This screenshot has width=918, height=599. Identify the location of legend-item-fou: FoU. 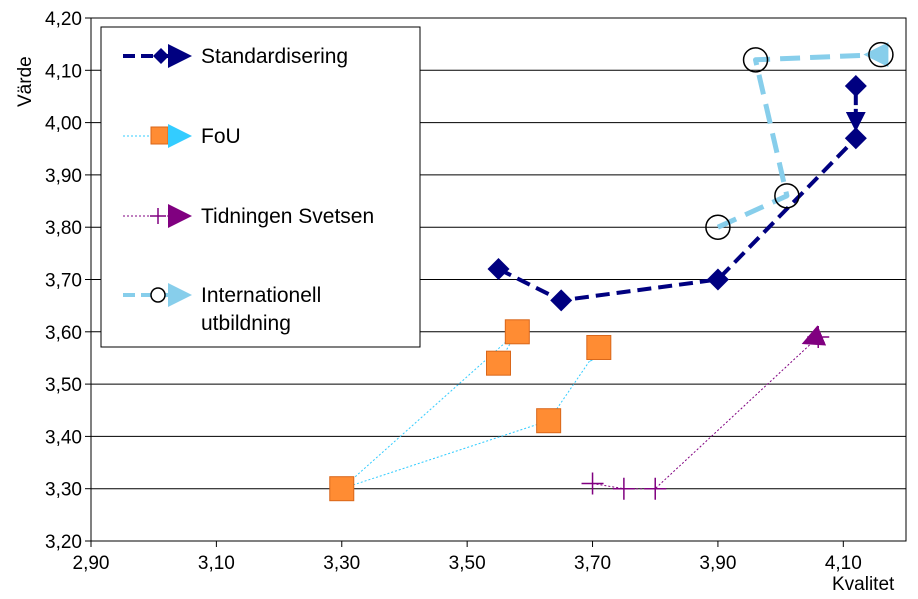
(182, 136).